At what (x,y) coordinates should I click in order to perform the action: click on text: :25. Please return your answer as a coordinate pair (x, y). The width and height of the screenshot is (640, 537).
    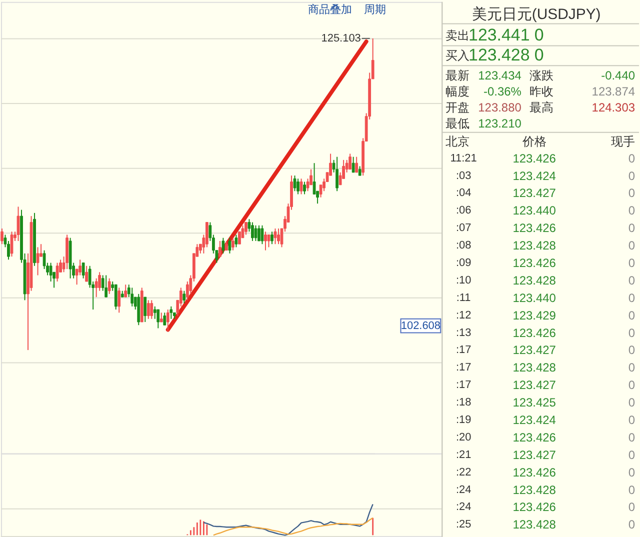
    Looking at the image, I should click on (464, 524).